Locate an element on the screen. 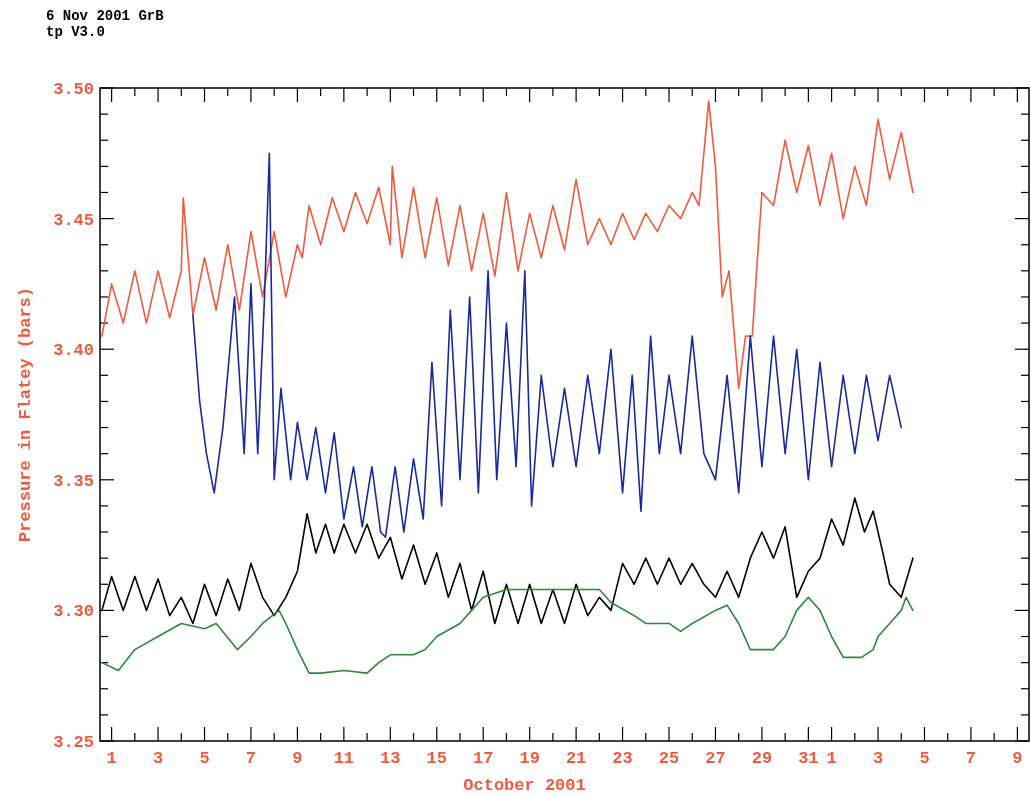 The width and height of the screenshot is (1031, 796). x-tick-label: 27 is located at coordinates (715, 758).